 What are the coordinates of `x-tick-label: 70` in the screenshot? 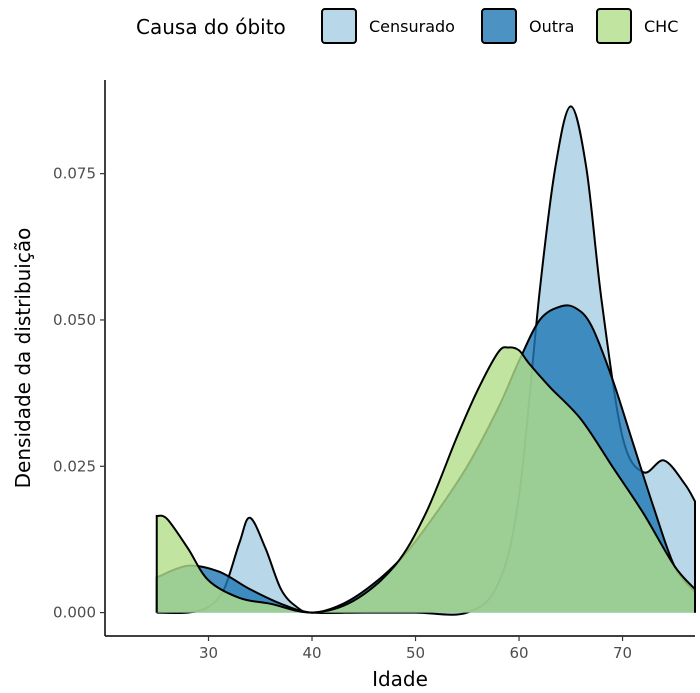 It's located at (622, 653).